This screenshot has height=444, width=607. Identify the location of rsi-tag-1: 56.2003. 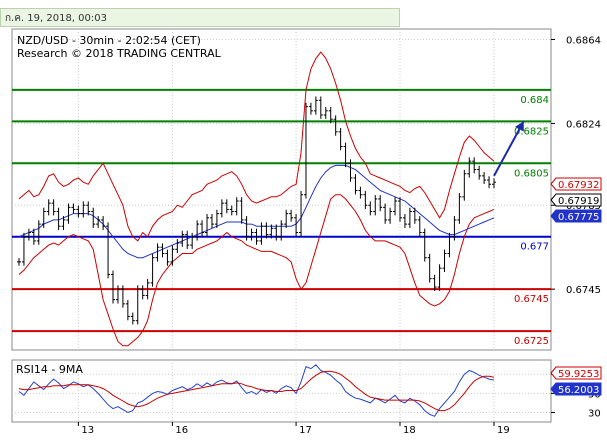
(576, 389).